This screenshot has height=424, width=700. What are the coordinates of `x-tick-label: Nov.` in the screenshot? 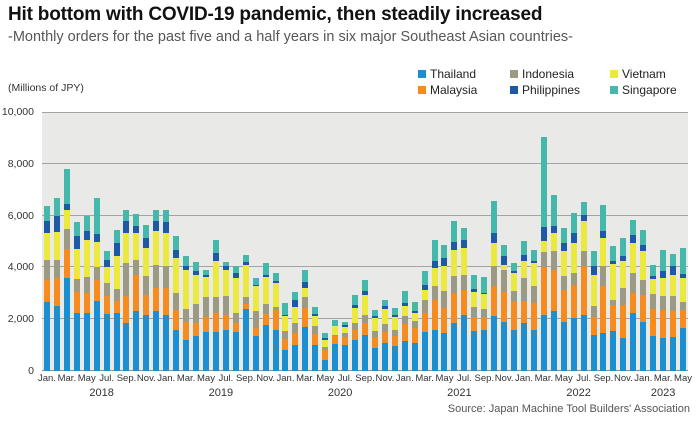 It's located at (385, 378).